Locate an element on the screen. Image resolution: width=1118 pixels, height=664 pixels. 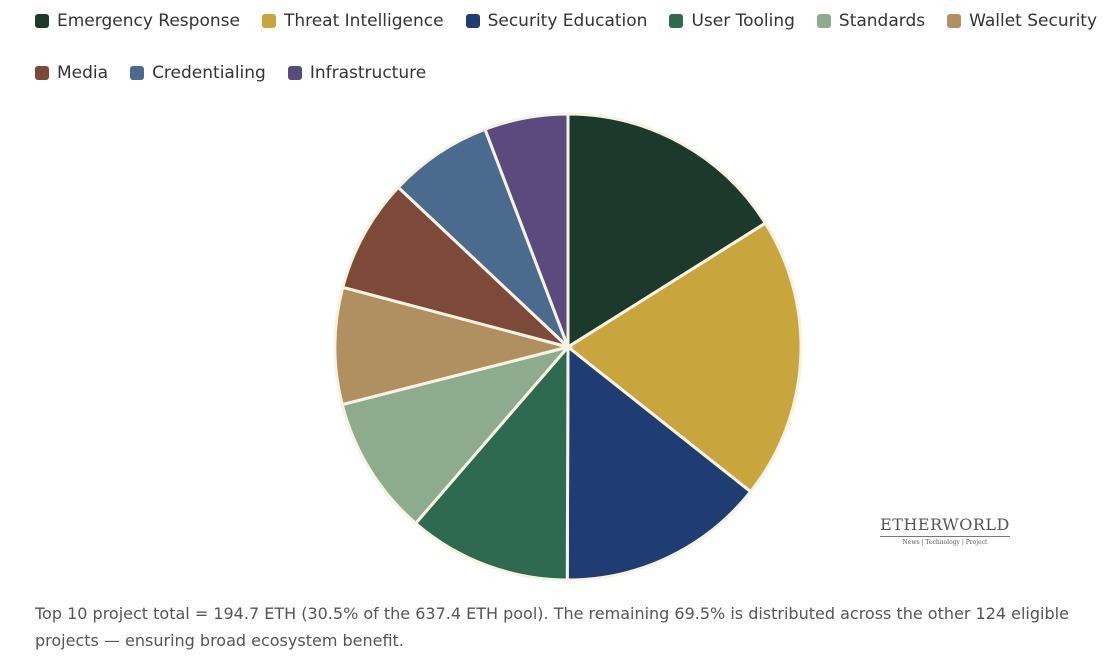
legend-item: Infrastructure is located at coordinates (357, 73).